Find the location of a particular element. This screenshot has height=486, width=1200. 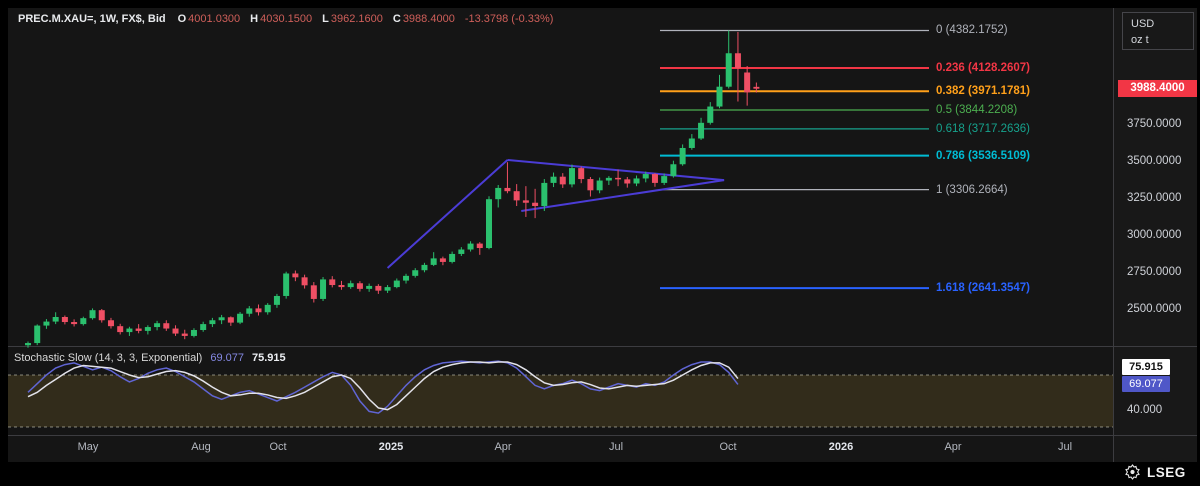

fib-label: 0.618 (3717.2636) is located at coordinates (983, 128).